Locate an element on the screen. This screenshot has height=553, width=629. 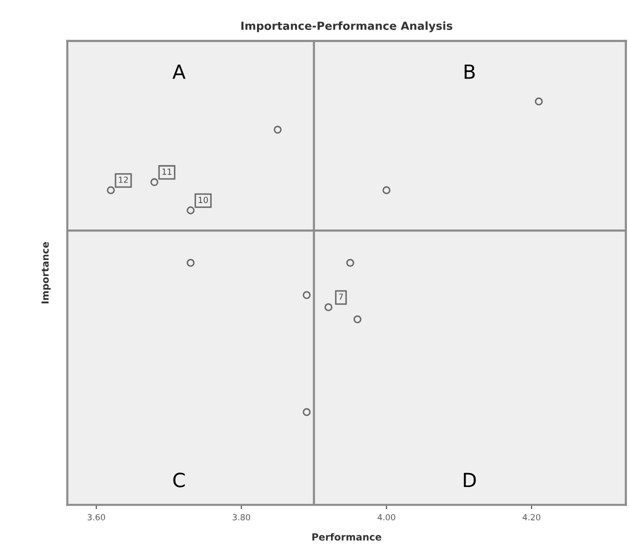
x-tick-label: 3.60 is located at coordinates (97, 517).